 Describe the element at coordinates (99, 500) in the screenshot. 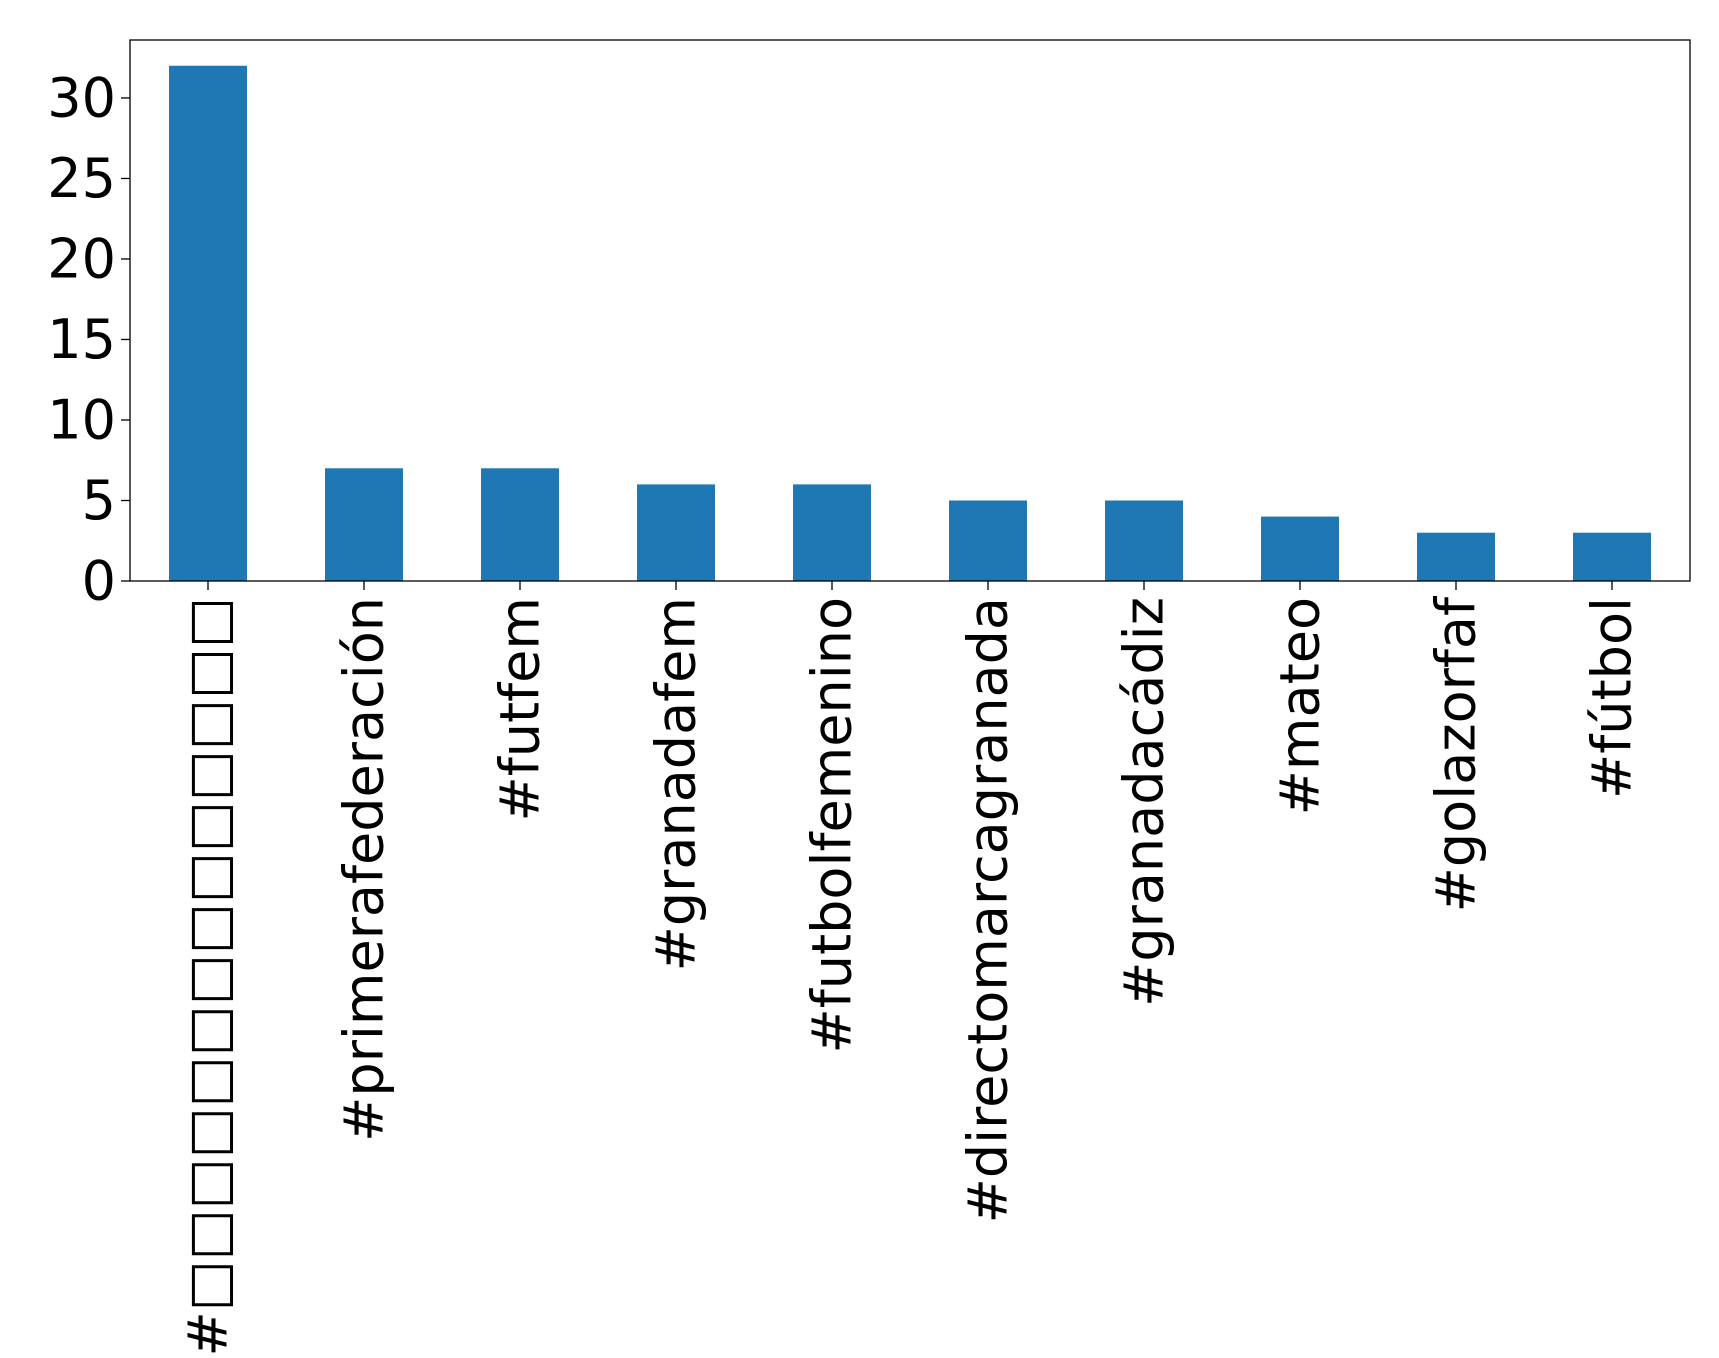

I see `y-tick-label-1: 5` at that location.